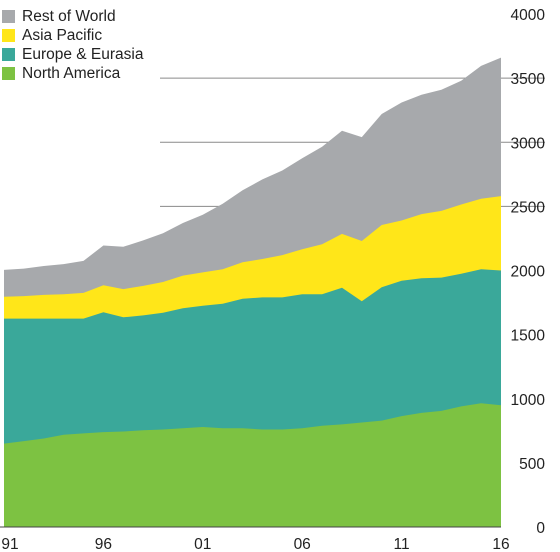  Describe the element at coordinates (103, 544) in the screenshot. I see `x-tick-label: 96` at that location.